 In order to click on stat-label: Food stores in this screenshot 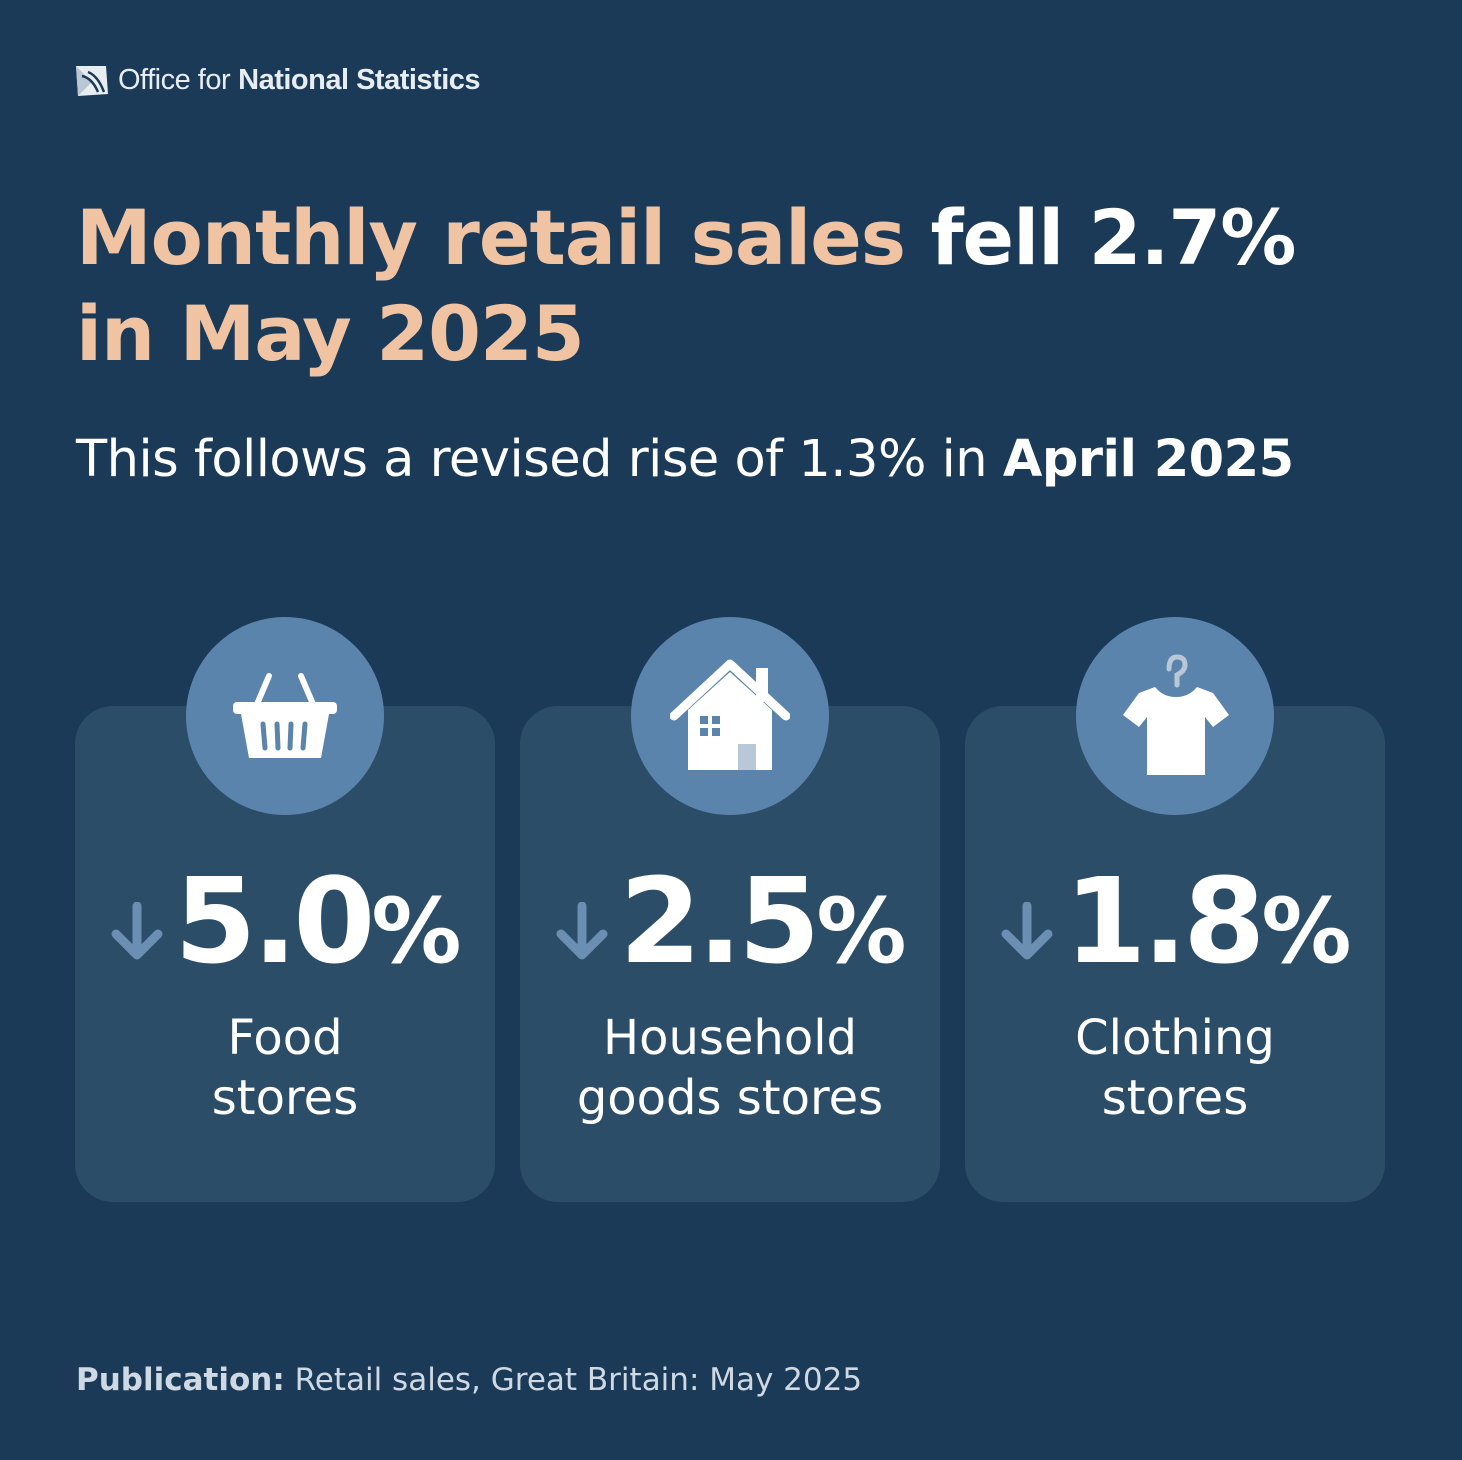, I will do `click(285, 1068)`.